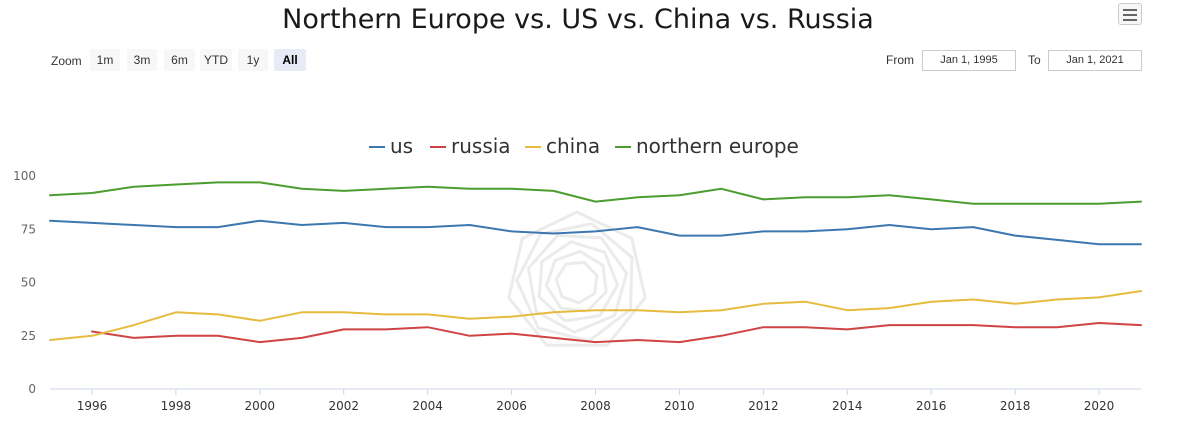 This screenshot has width=1179, height=428. Describe the element at coordinates (402, 146) in the screenshot. I see `legend-label-us: us` at that location.